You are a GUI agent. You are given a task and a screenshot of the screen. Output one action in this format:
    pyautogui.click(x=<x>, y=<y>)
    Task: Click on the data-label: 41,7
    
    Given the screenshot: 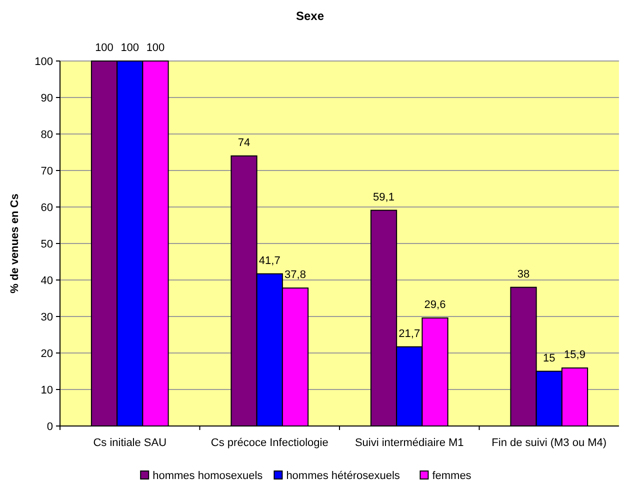 What is the action you would take?
    pyautogui.click(x=269, y=260)
    